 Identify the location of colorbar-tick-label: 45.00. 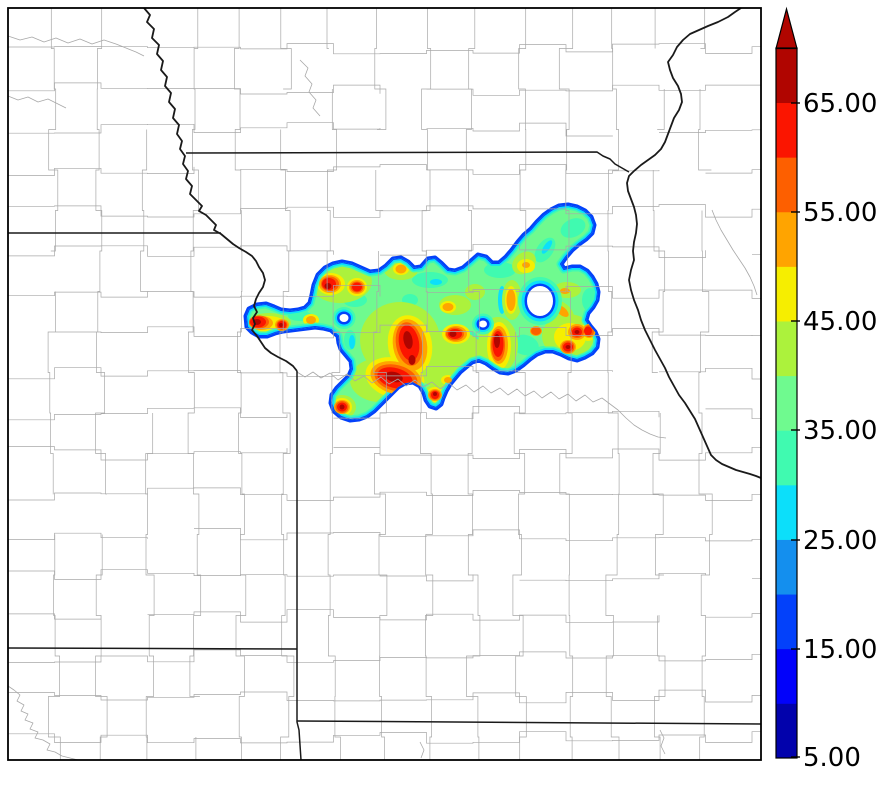
(840, 322).